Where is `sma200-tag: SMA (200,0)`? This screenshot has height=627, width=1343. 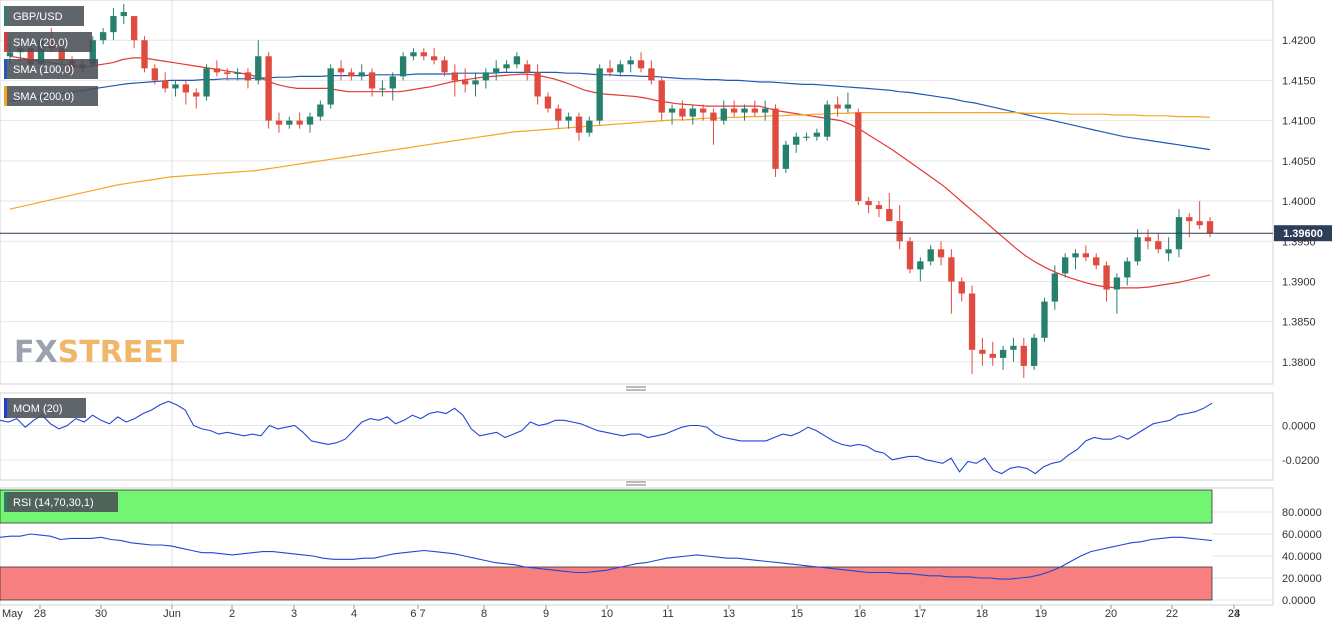 sma200-tag: SMA (200,0) is located at coordinates (51, 96).